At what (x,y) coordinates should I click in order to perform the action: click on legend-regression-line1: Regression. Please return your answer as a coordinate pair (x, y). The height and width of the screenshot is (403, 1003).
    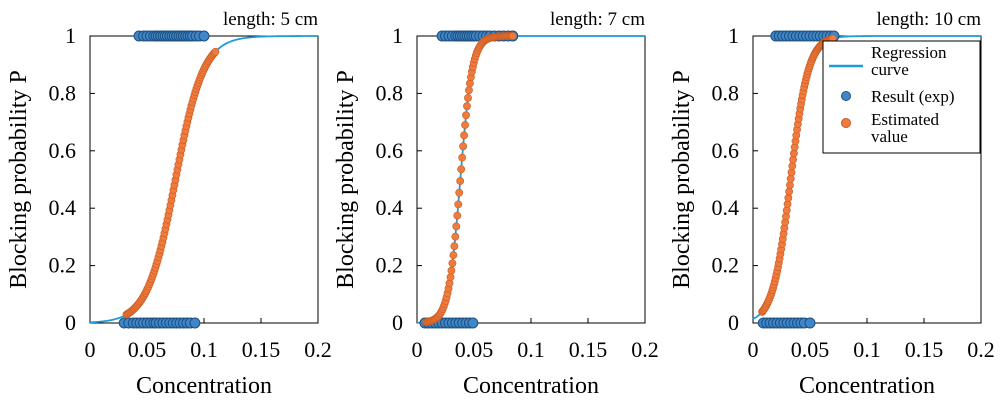
    Looking at the image, I should click on (909, 52).